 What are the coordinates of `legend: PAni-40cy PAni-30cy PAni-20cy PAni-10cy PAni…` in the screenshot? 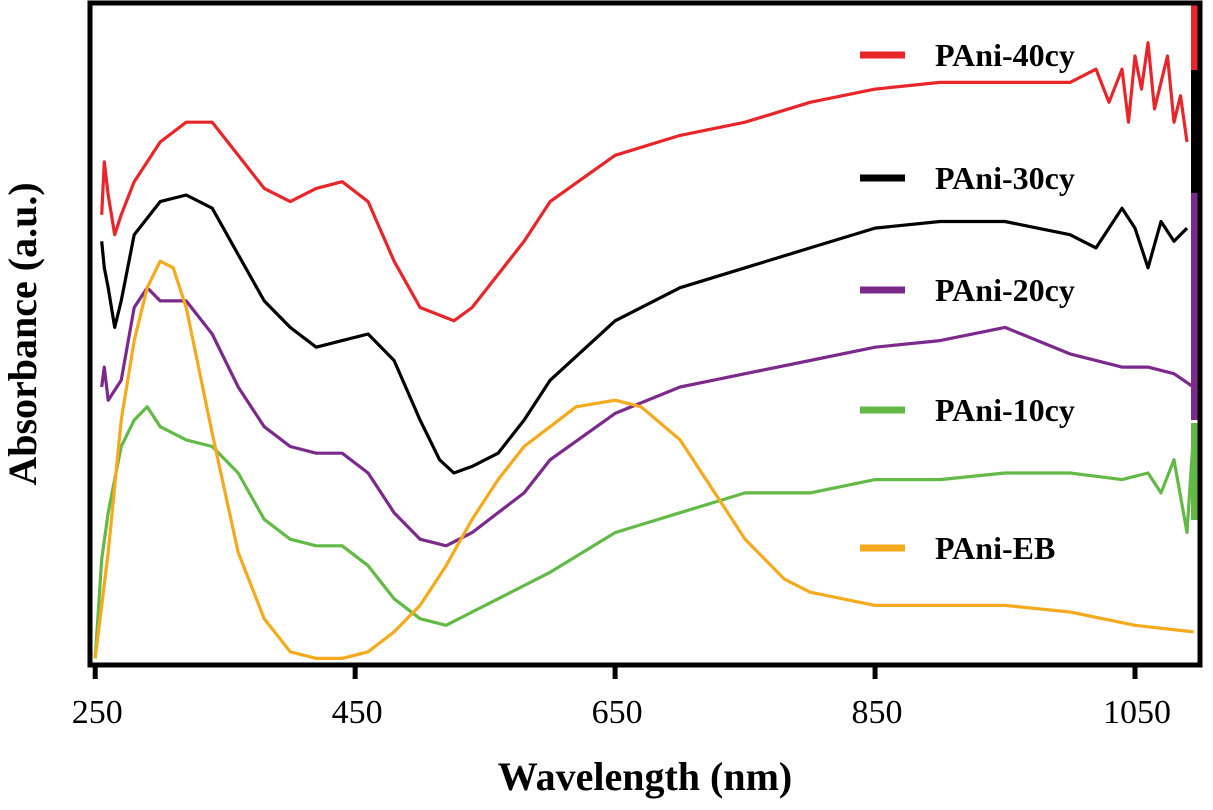 It's located at (967, 301).